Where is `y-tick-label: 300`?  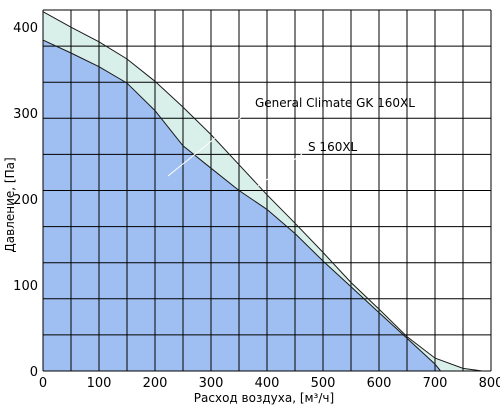 y-tick-label: 300 is located at coordinates (25, 114).